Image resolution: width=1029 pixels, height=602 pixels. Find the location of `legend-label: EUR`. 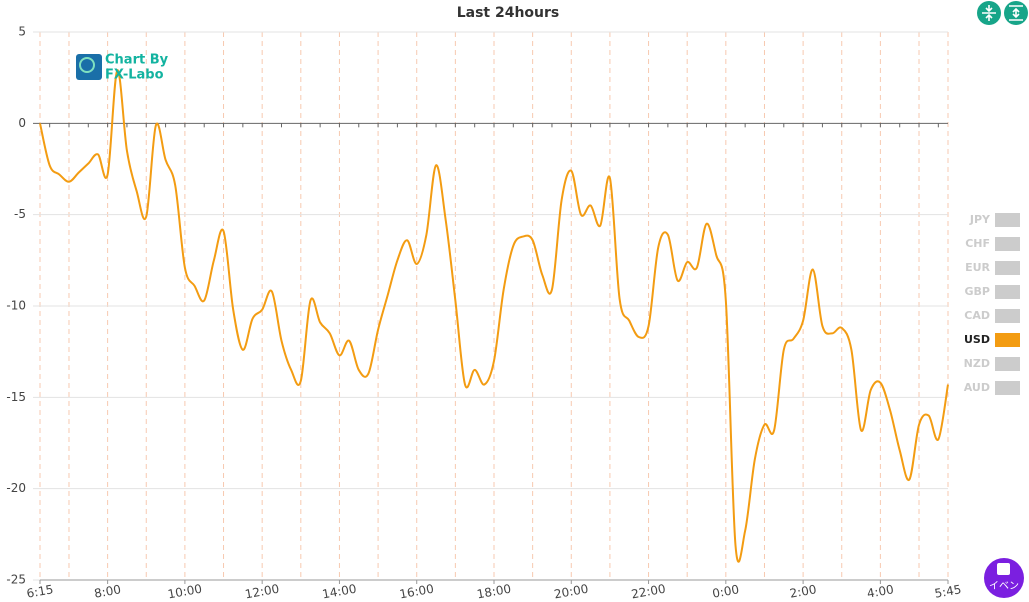

legend-label: EUR is located at coordinates (977, 267).